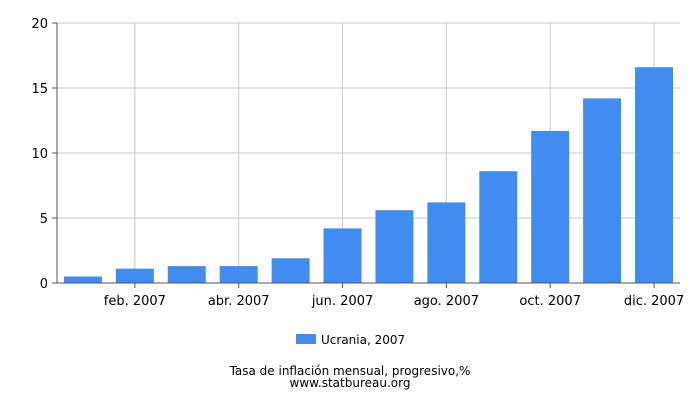  I want to click on y-axis-ticks: 0 5 10 15 20, so click(44, 154).